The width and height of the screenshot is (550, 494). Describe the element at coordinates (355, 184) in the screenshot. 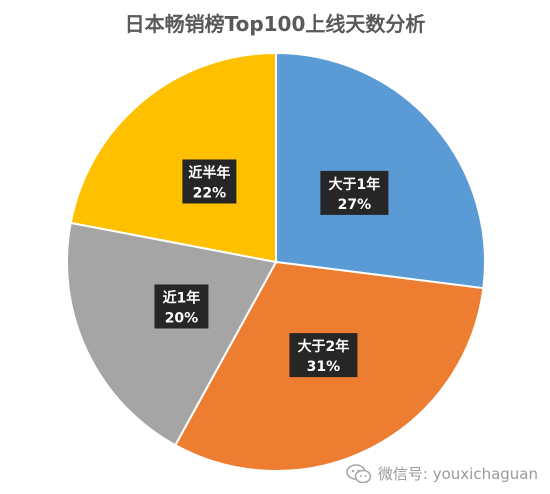

I see `slice-label: 大于1年` at that location.